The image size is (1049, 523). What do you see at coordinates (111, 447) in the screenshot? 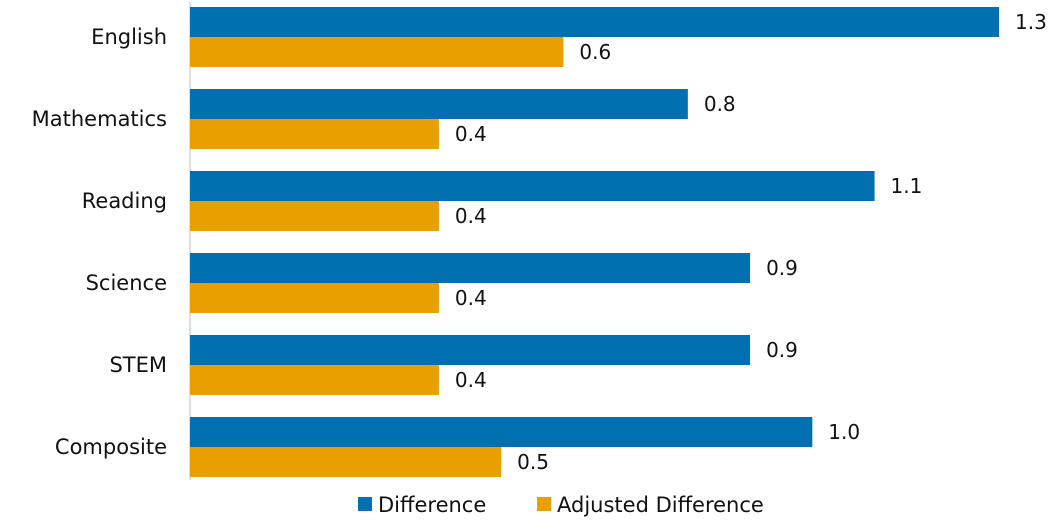
I see `category-label-composite: Composite` at bounding box center [111, 447].